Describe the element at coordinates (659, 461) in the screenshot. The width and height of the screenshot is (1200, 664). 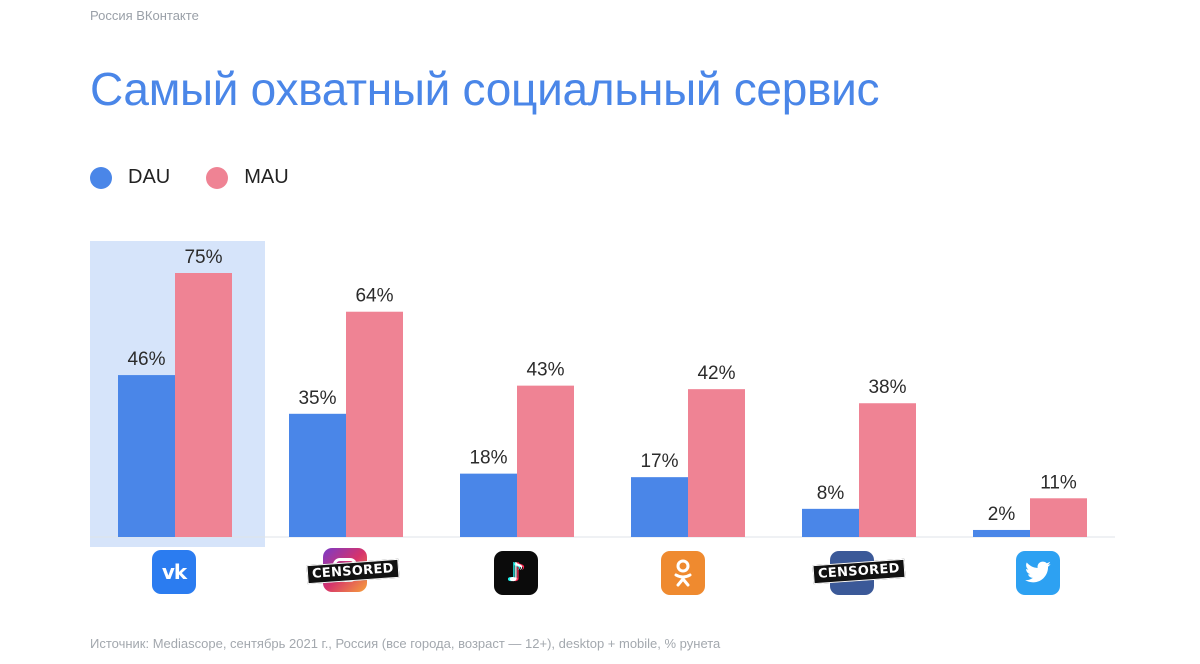
I see `data-label-dau-odnoklassniki: 17%` at that location.